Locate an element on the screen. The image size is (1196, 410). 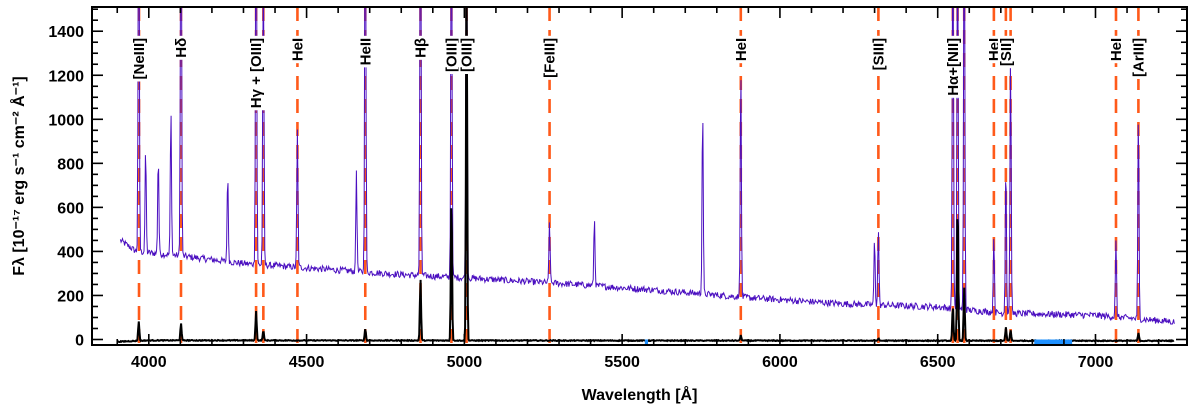
line-label: [SIII] is located at coordinates (879, 54).